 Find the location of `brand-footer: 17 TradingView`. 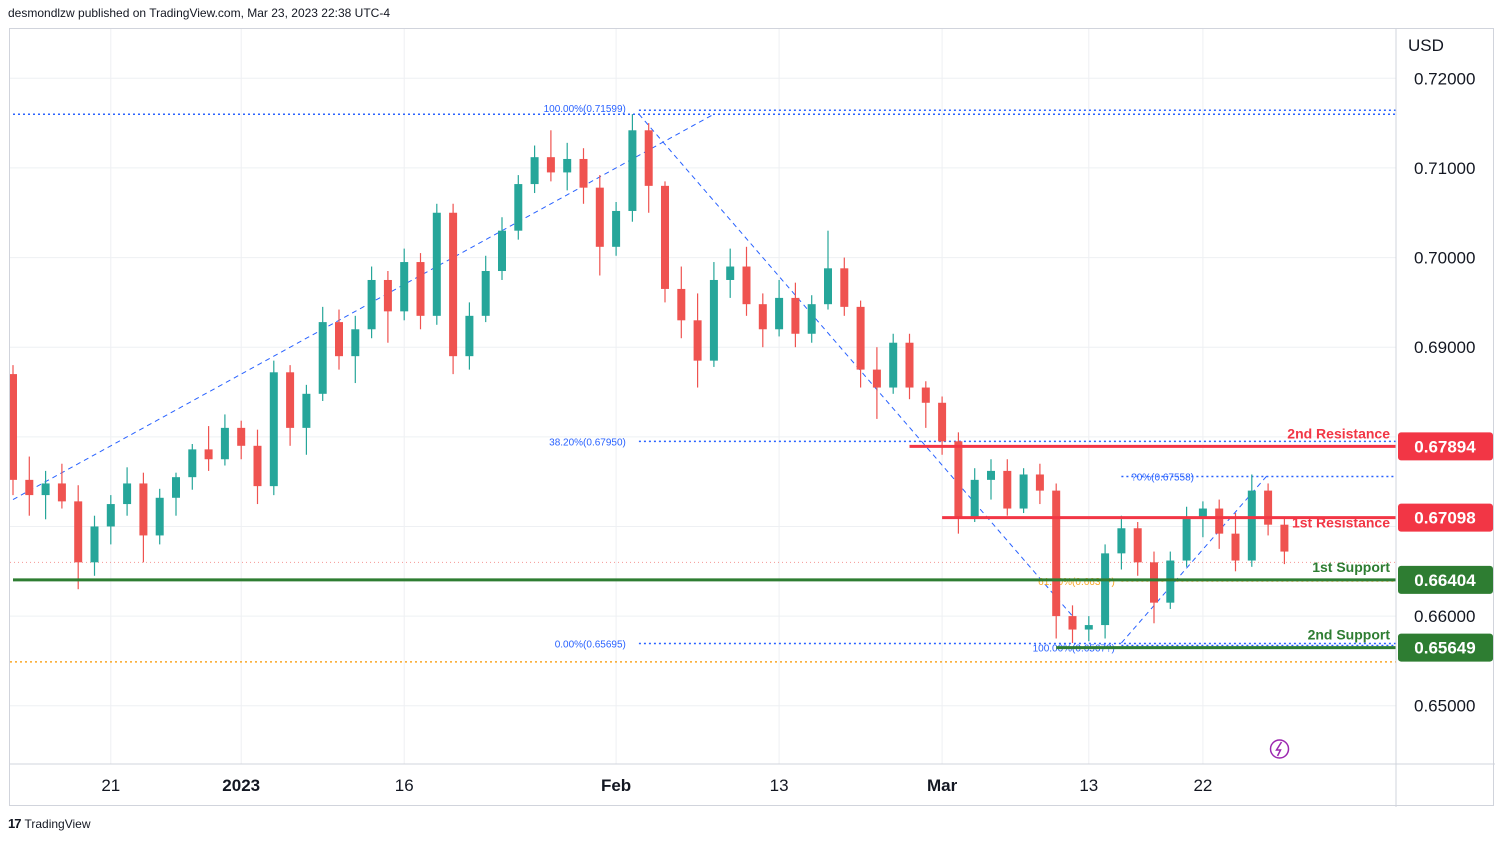

brand-footer: 17 TradingView is located at coordinates (49, 823).